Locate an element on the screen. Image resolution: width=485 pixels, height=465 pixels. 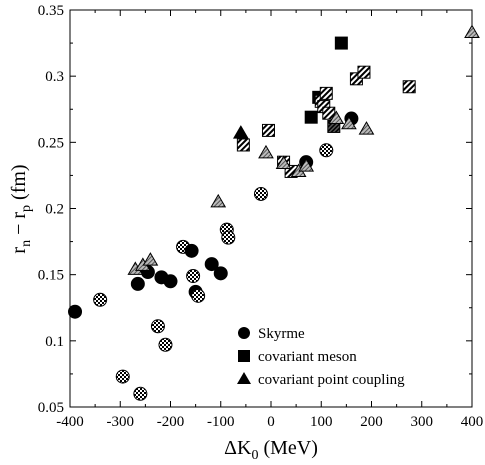
legend-marker-covariant-point-coupling is located at coordinates (244, 378).